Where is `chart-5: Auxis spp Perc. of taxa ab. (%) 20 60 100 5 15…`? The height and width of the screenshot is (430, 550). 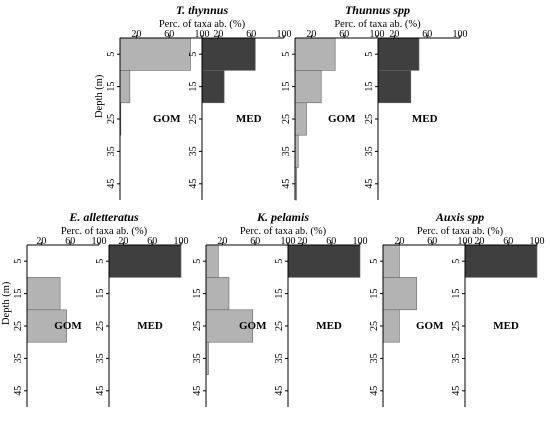 chart-5: Auxis spp Perc. of taxa ab. (%) 20 60 100 5 15… is located at coordinates (457, 308).